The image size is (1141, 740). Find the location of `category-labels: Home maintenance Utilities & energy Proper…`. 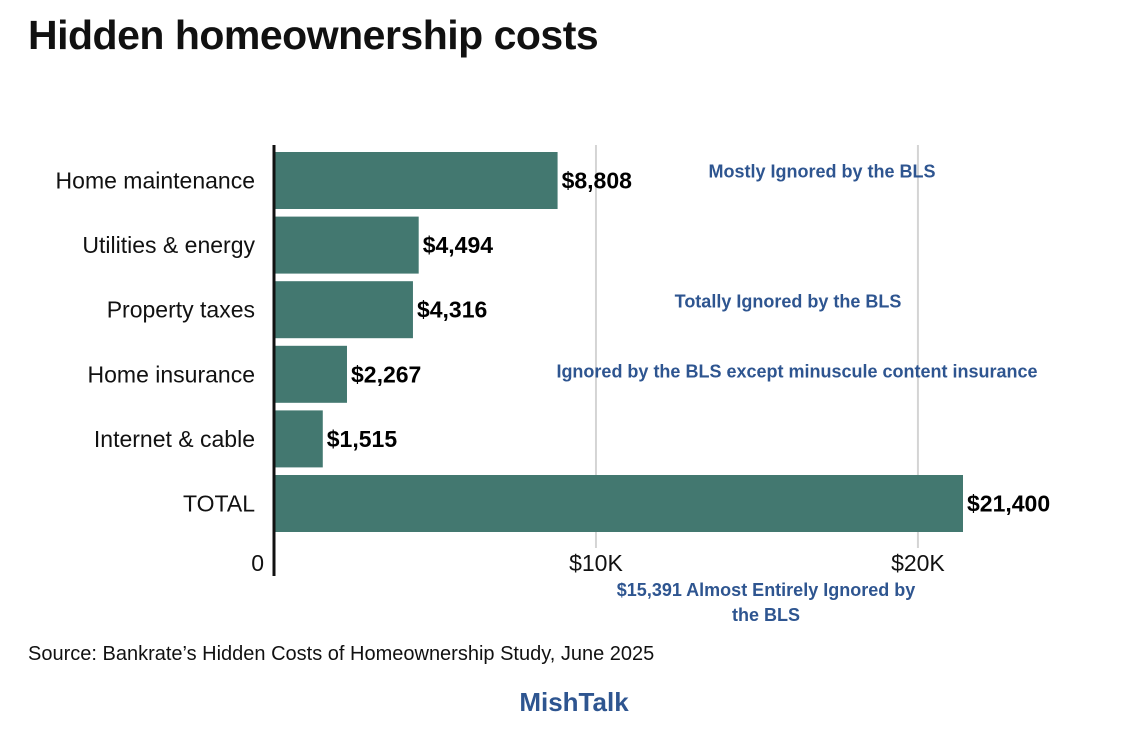

category-labels: Home maintenance Utilities & energy Proper… is located at coordinates (156, 342).